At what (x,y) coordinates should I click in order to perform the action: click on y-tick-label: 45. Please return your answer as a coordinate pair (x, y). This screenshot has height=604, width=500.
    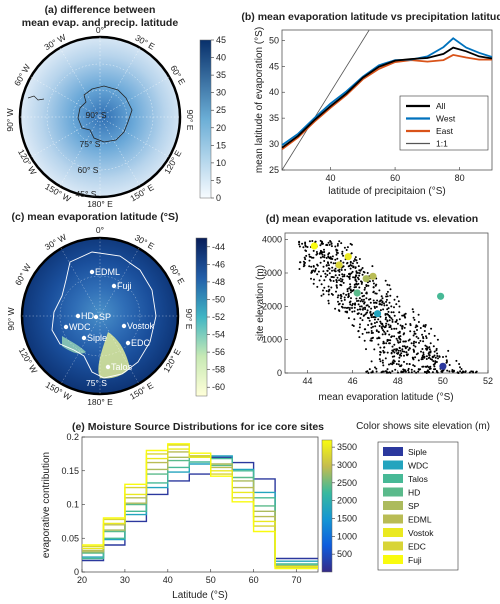
    Looking at the image, I should click on (274, 66).